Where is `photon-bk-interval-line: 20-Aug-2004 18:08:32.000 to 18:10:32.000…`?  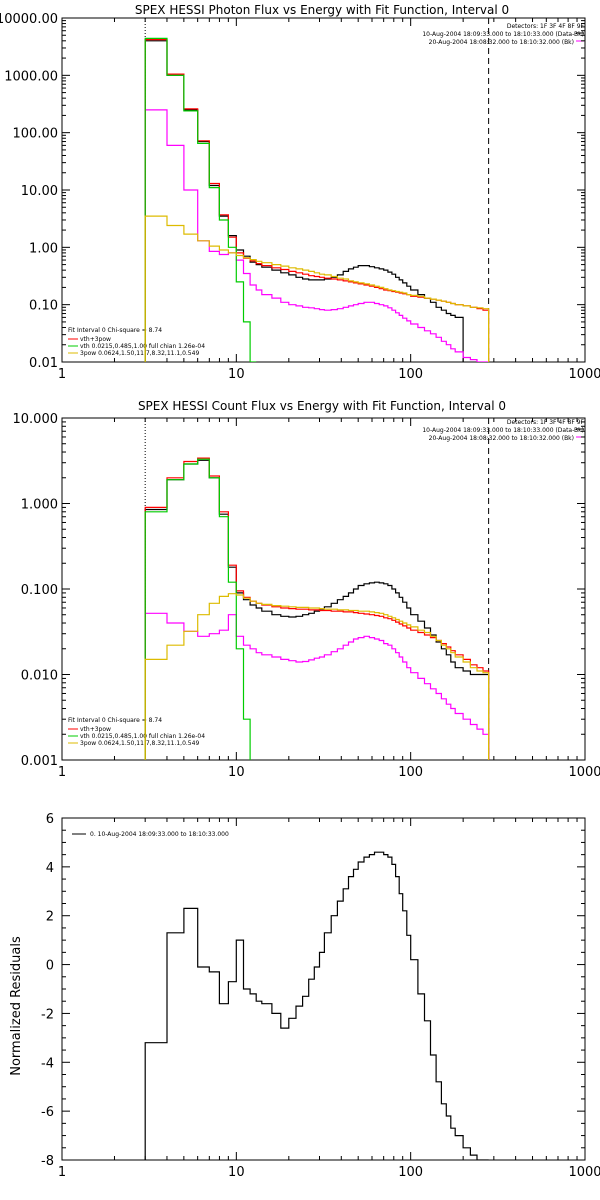 photon-bk-interval-line: 20-Aug-2004 18:08:32.000 to 18:10:32.000… is located at coordinates (501, 42).